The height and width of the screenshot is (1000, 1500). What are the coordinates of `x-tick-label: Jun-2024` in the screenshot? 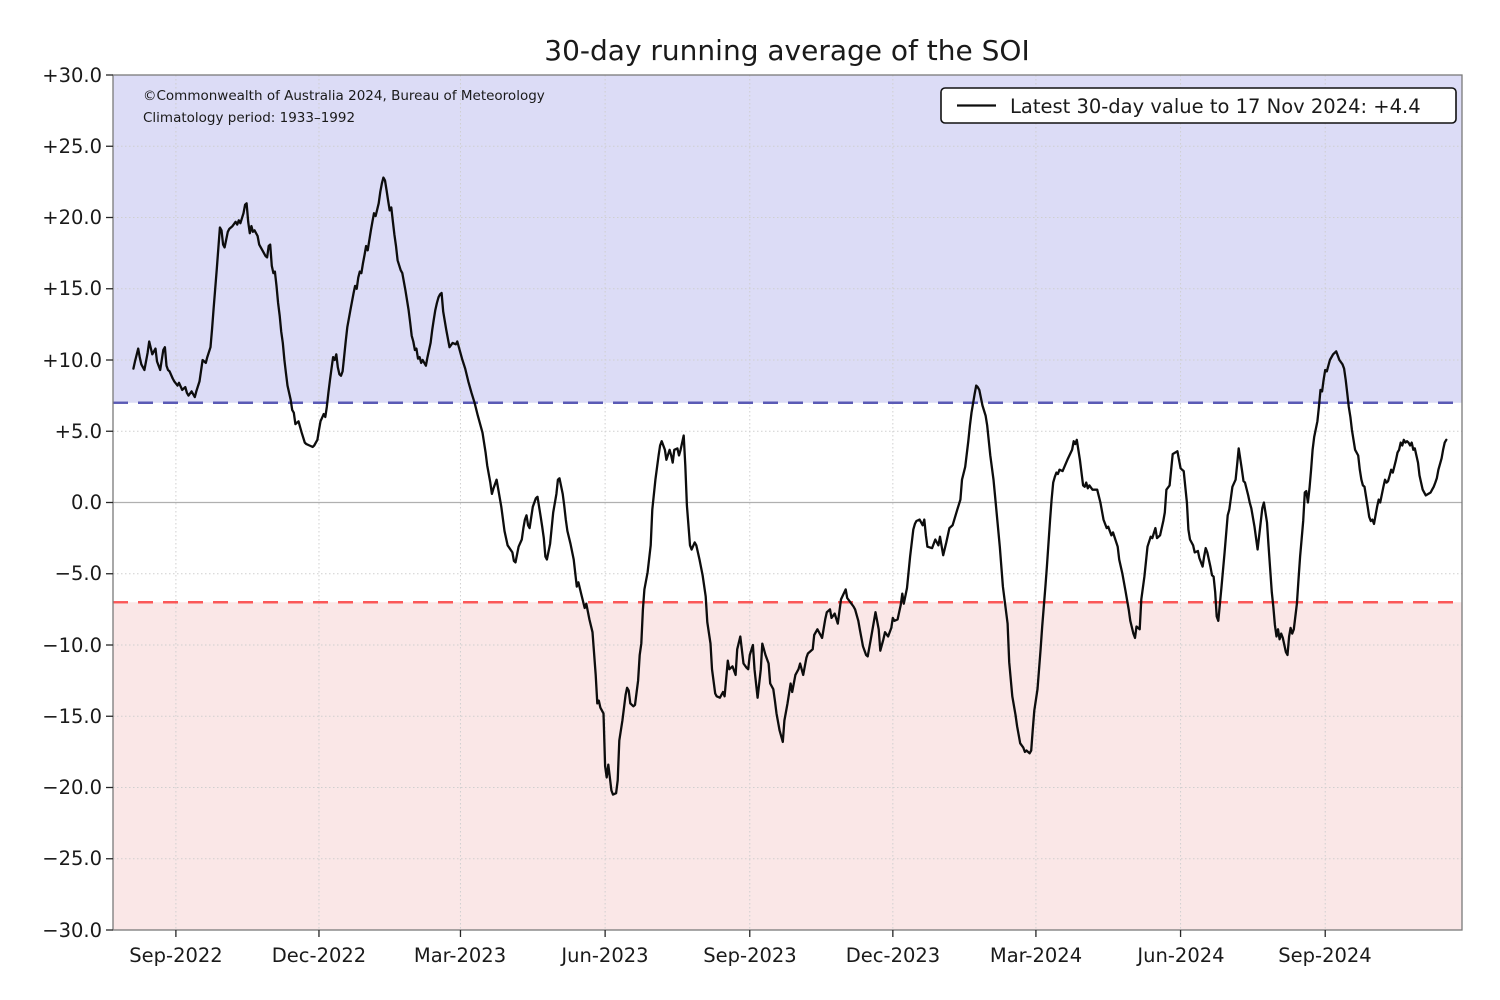 It's located at (1179, 955).